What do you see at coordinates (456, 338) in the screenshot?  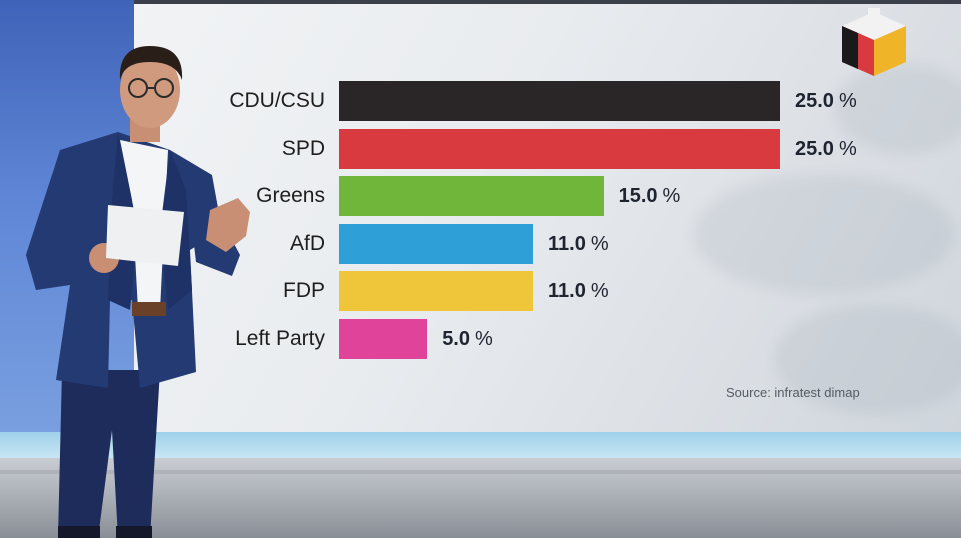 I see `value-number: 5.0` at bounding box center [456, 338].